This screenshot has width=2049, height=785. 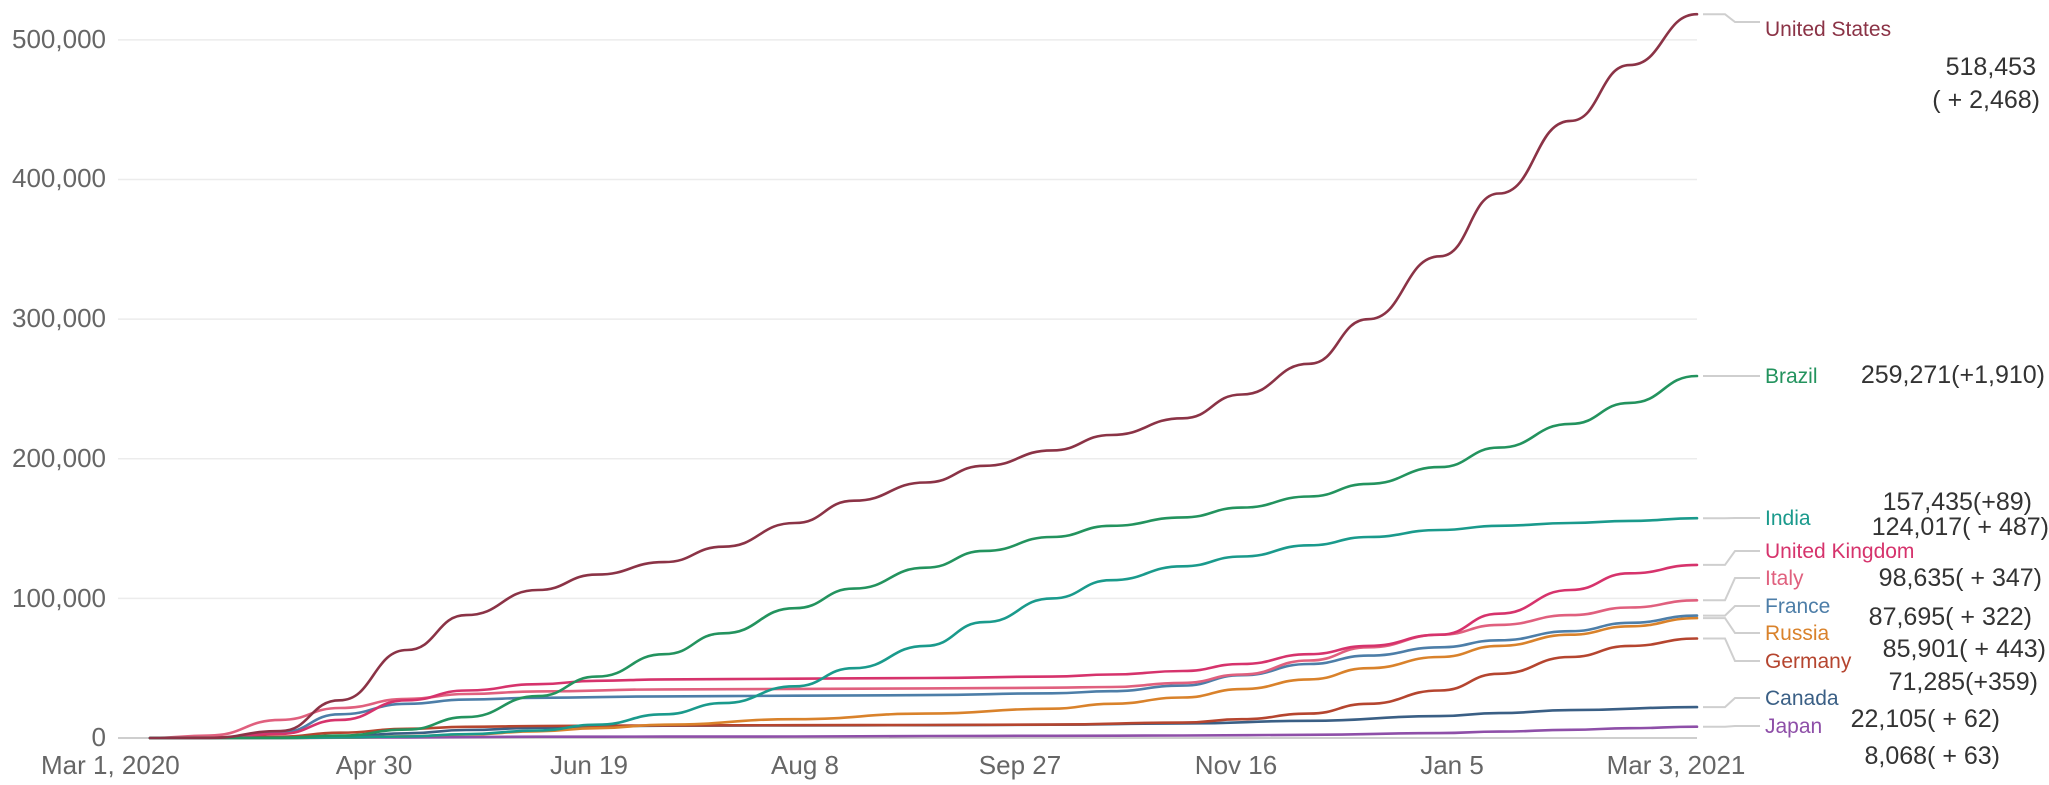 I want to click on y-tick-label: 300,000, so click(x=59, y=318).